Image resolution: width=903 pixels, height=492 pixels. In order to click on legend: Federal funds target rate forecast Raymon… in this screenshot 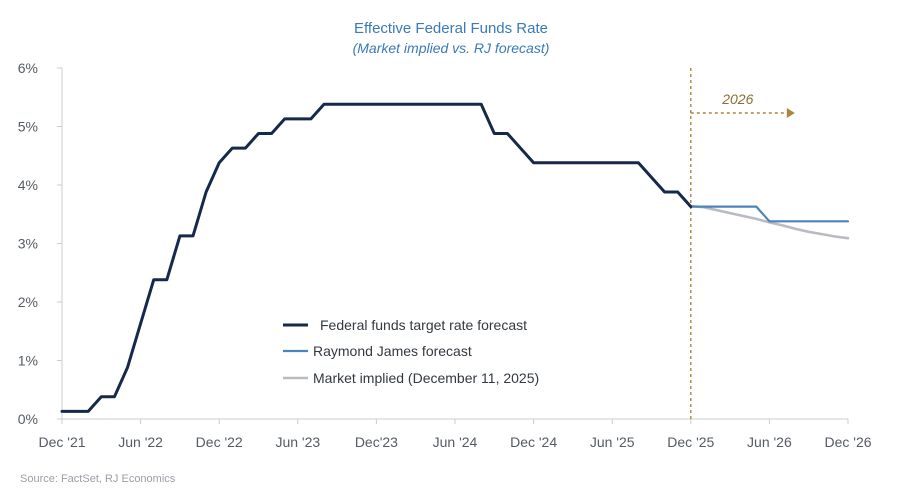, I will do `click(411, 351)`.